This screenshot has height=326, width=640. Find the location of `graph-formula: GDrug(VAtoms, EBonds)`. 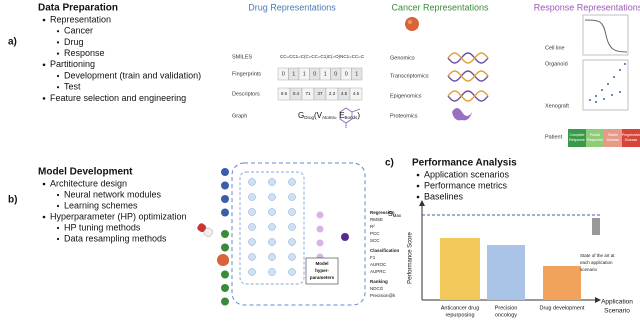

graph-formula: GDrug(VAtoms, EBonds) is located at coordinates (329, 115).